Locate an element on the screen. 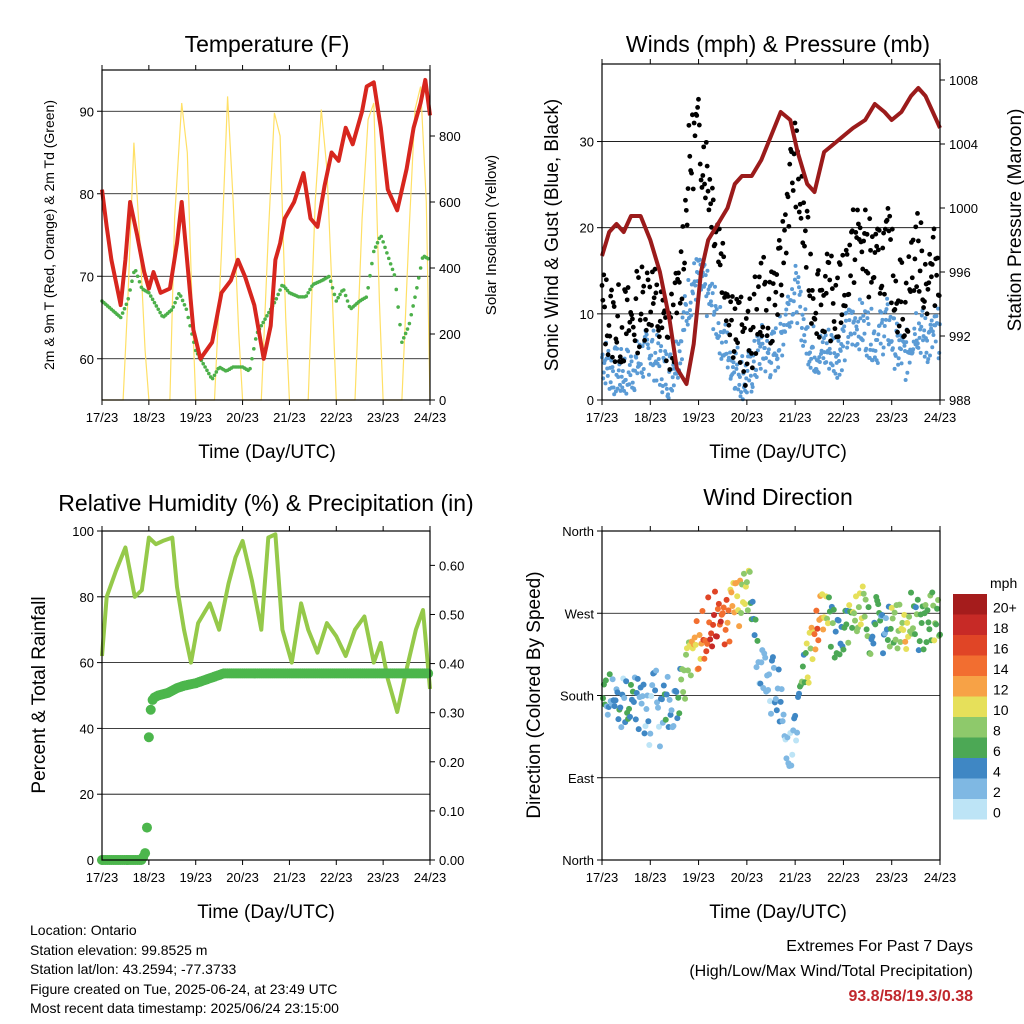 This screenshot has width=1024, height=1024. wind-ylabel: Sonic Wind & Gust (Blue, Black) is located at coordinates (552, 235).